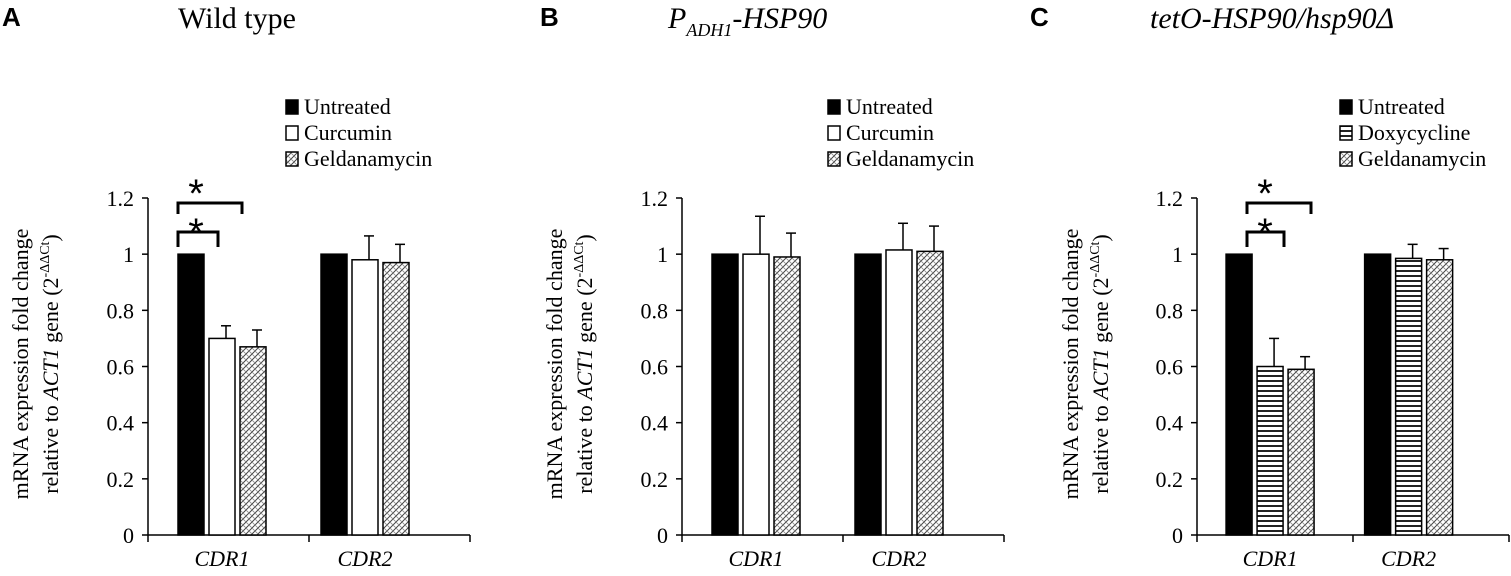  Describe the element at coordinates (655, 423) in the screenshot. I see `panel-b-ytick-label: 0.4` at that location.